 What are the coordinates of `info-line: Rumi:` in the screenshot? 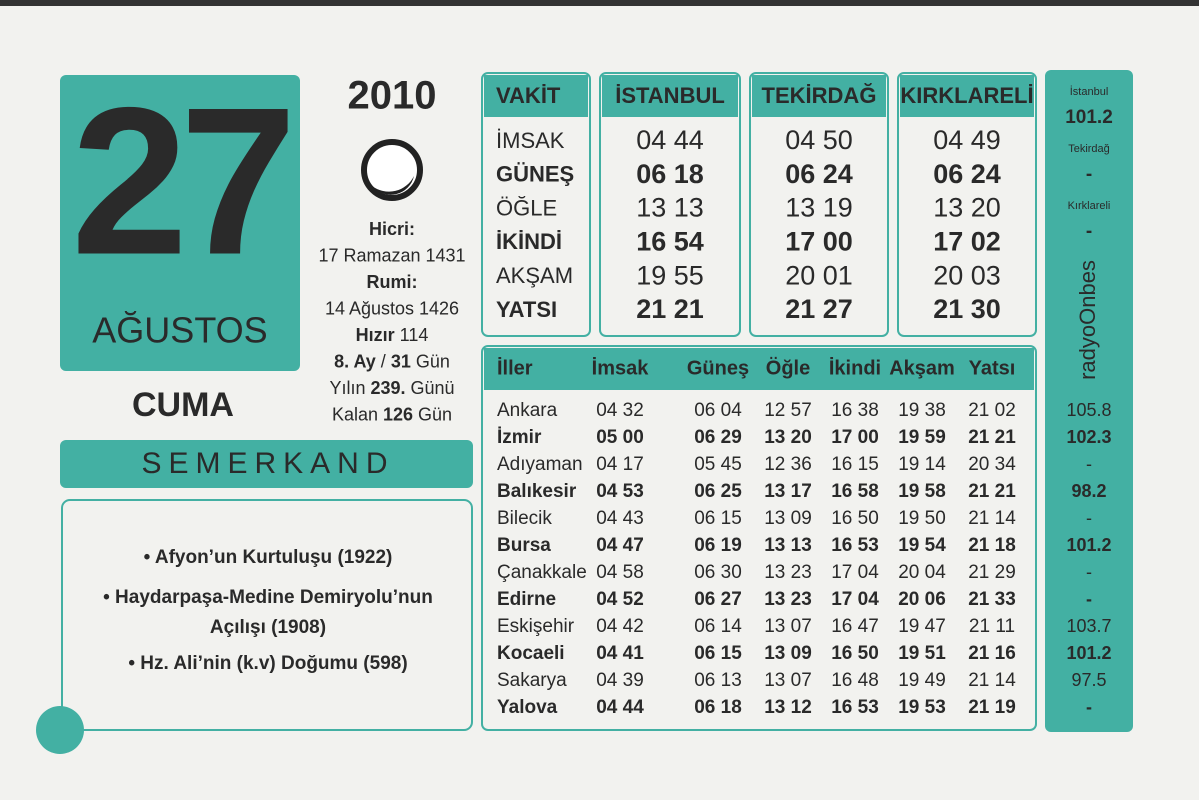 It's located at (392, 282).